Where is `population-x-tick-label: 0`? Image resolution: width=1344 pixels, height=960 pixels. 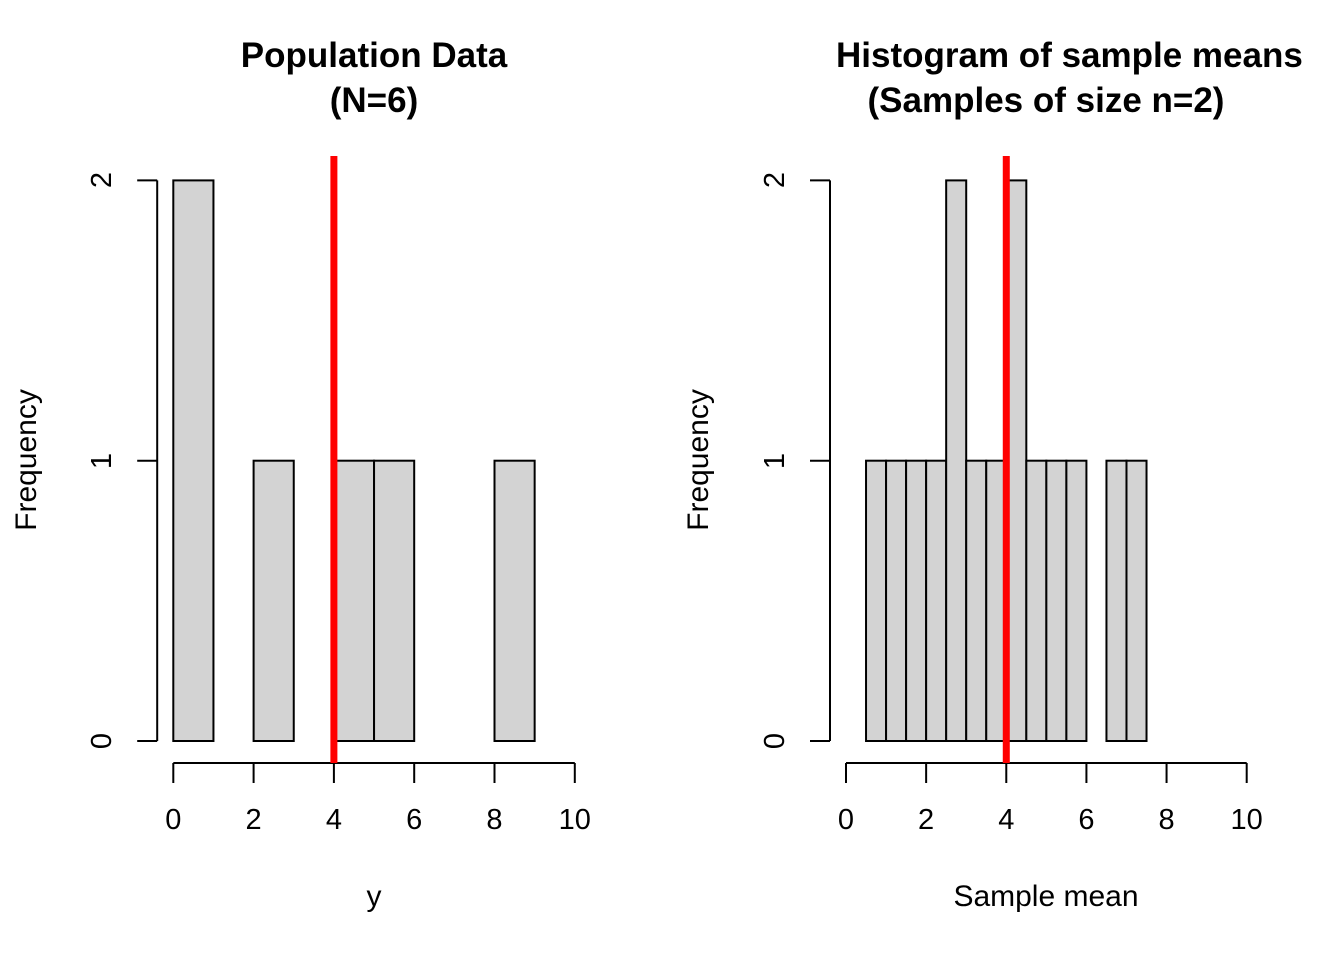
population-x-tick-label: 0 is located at coordinates (173, 820).